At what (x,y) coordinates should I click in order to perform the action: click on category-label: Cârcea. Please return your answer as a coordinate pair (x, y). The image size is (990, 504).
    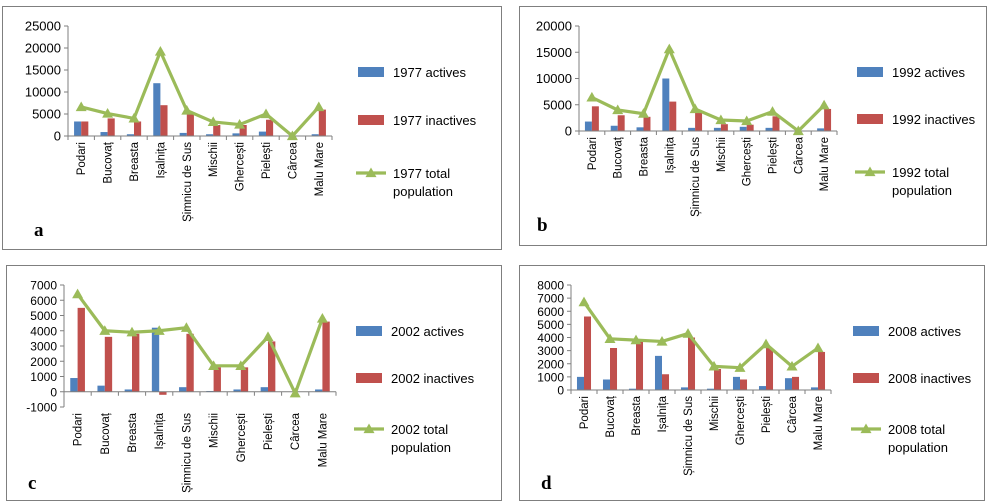
    Looking at the image, I should click on (793, 414).